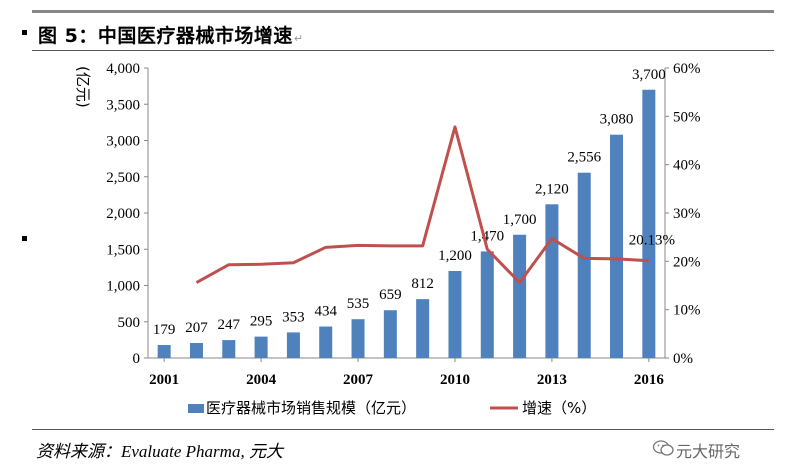  What do you see at coordinates (687, 214) in the screenshot?
I see `right-tick-label: 30%` at bounding box center [687, 214].